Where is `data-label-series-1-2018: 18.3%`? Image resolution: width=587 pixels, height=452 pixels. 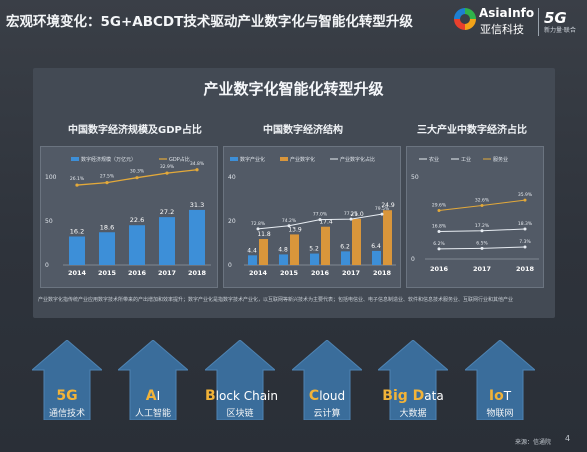 data-label-series-1-2018: 18.3% is located at coordinates (525, 224).